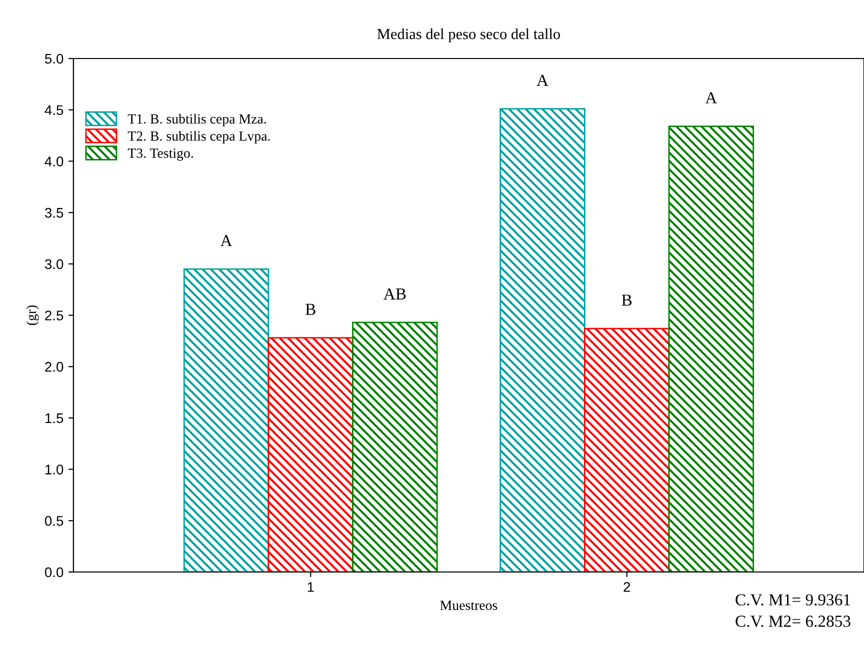 This screenshot has width=864, height=650. I want to click on y-tick-label: 4.5, so click(54, 110).